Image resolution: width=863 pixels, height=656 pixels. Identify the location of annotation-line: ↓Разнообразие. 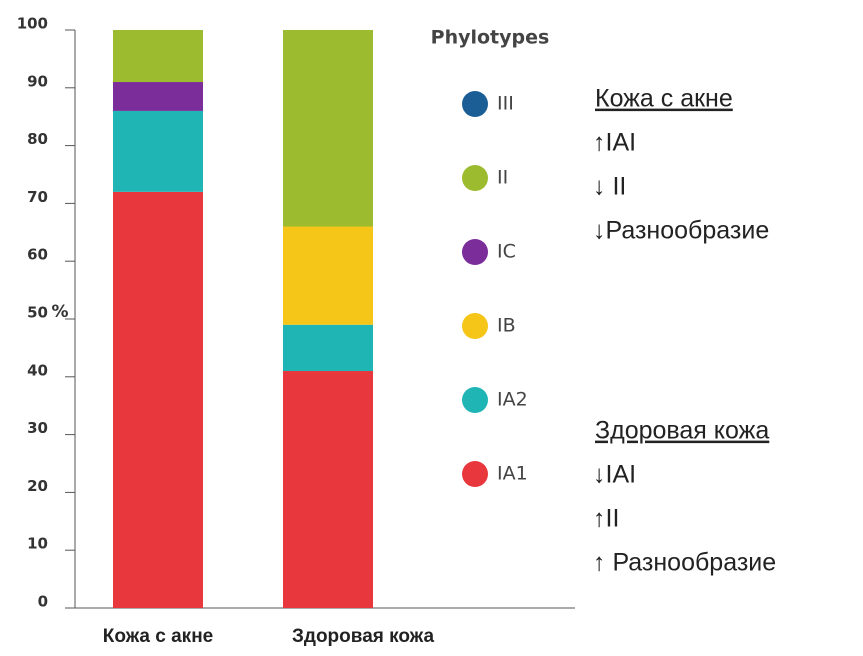
(681, 231).